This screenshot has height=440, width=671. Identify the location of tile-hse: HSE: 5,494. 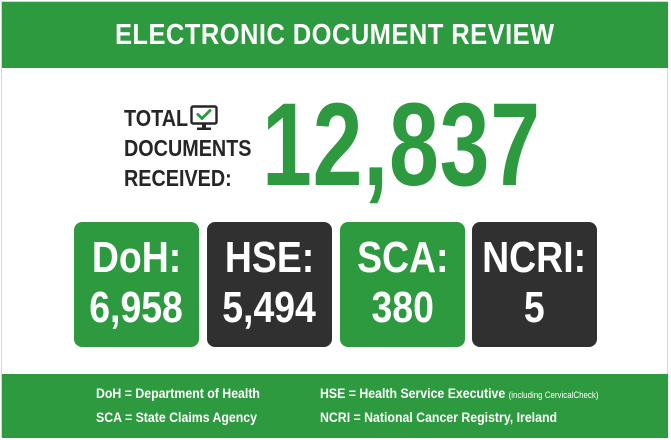
(269, 284).